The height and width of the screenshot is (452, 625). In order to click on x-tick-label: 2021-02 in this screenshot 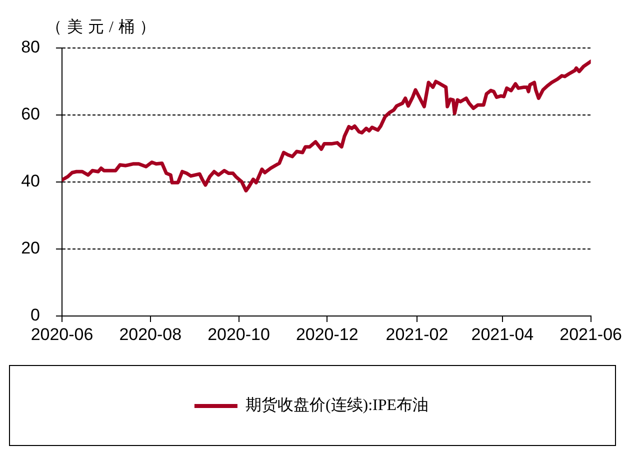, I will do `click(417, 334)`.